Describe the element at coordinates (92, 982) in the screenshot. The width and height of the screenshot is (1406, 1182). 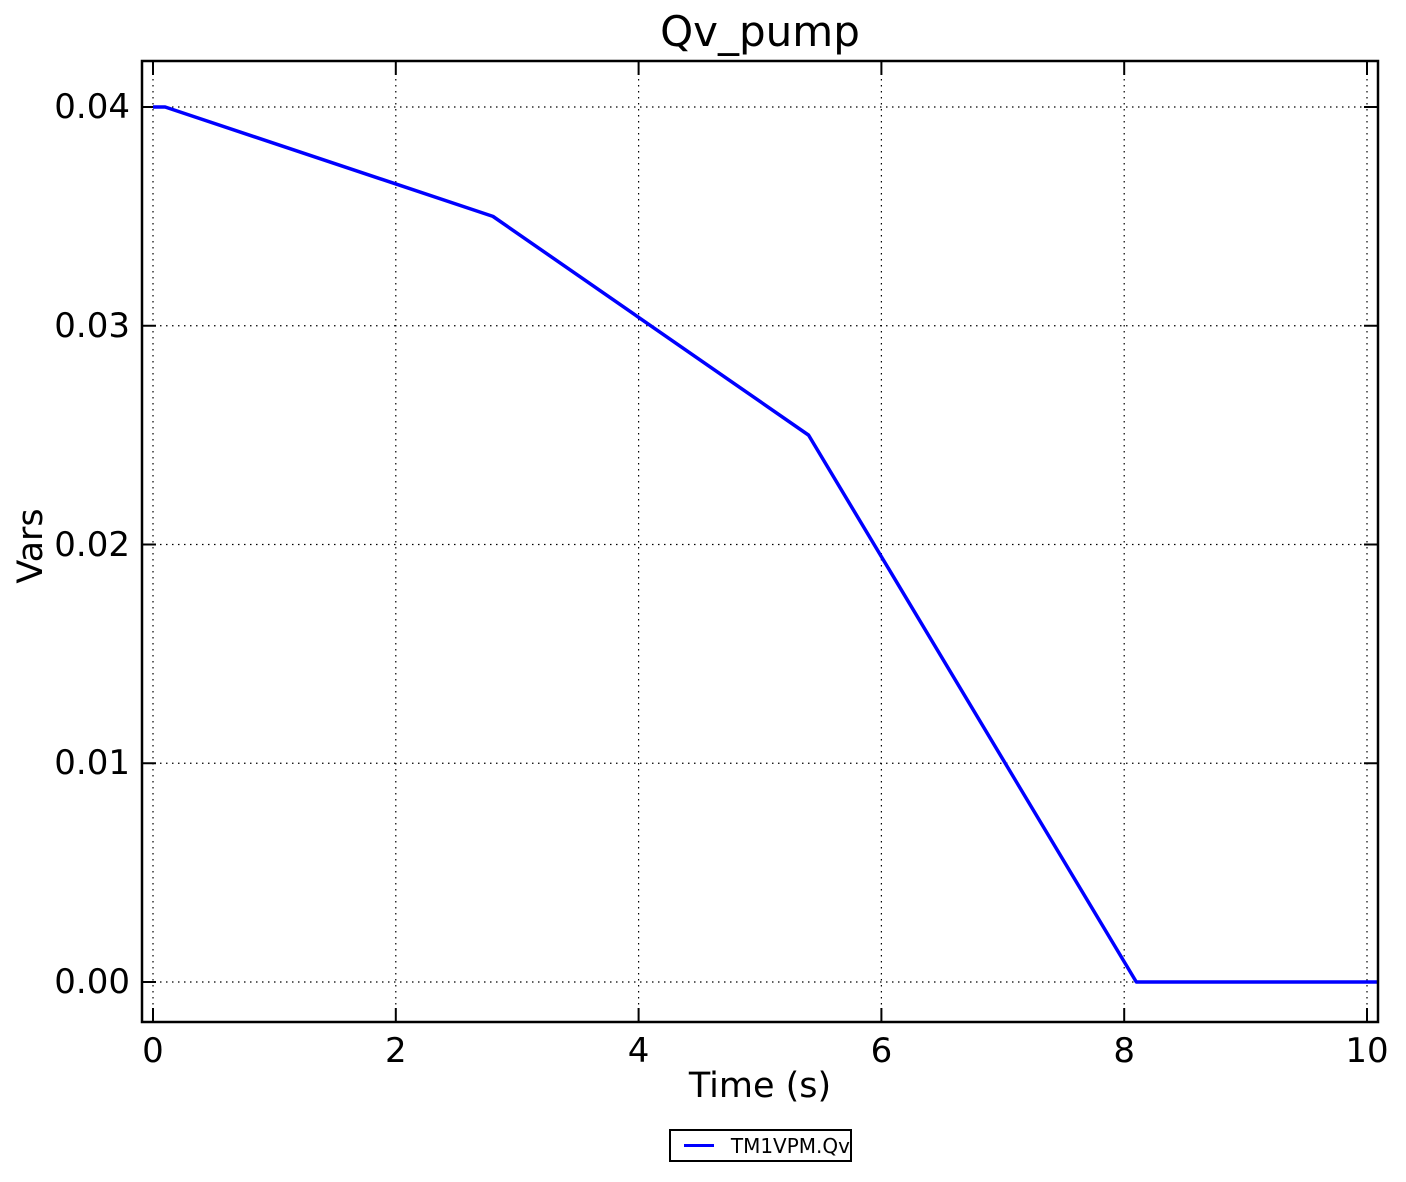
I see `y-tick-label: 0.00` at that location.